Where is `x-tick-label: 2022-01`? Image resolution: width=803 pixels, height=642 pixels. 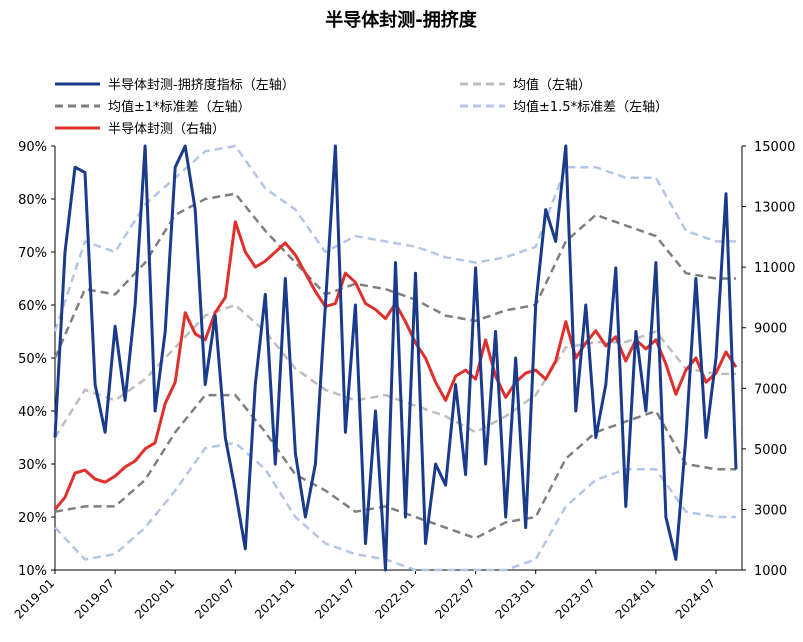
x-tick-label: 2022-01 is located at coordinates (394, 598).